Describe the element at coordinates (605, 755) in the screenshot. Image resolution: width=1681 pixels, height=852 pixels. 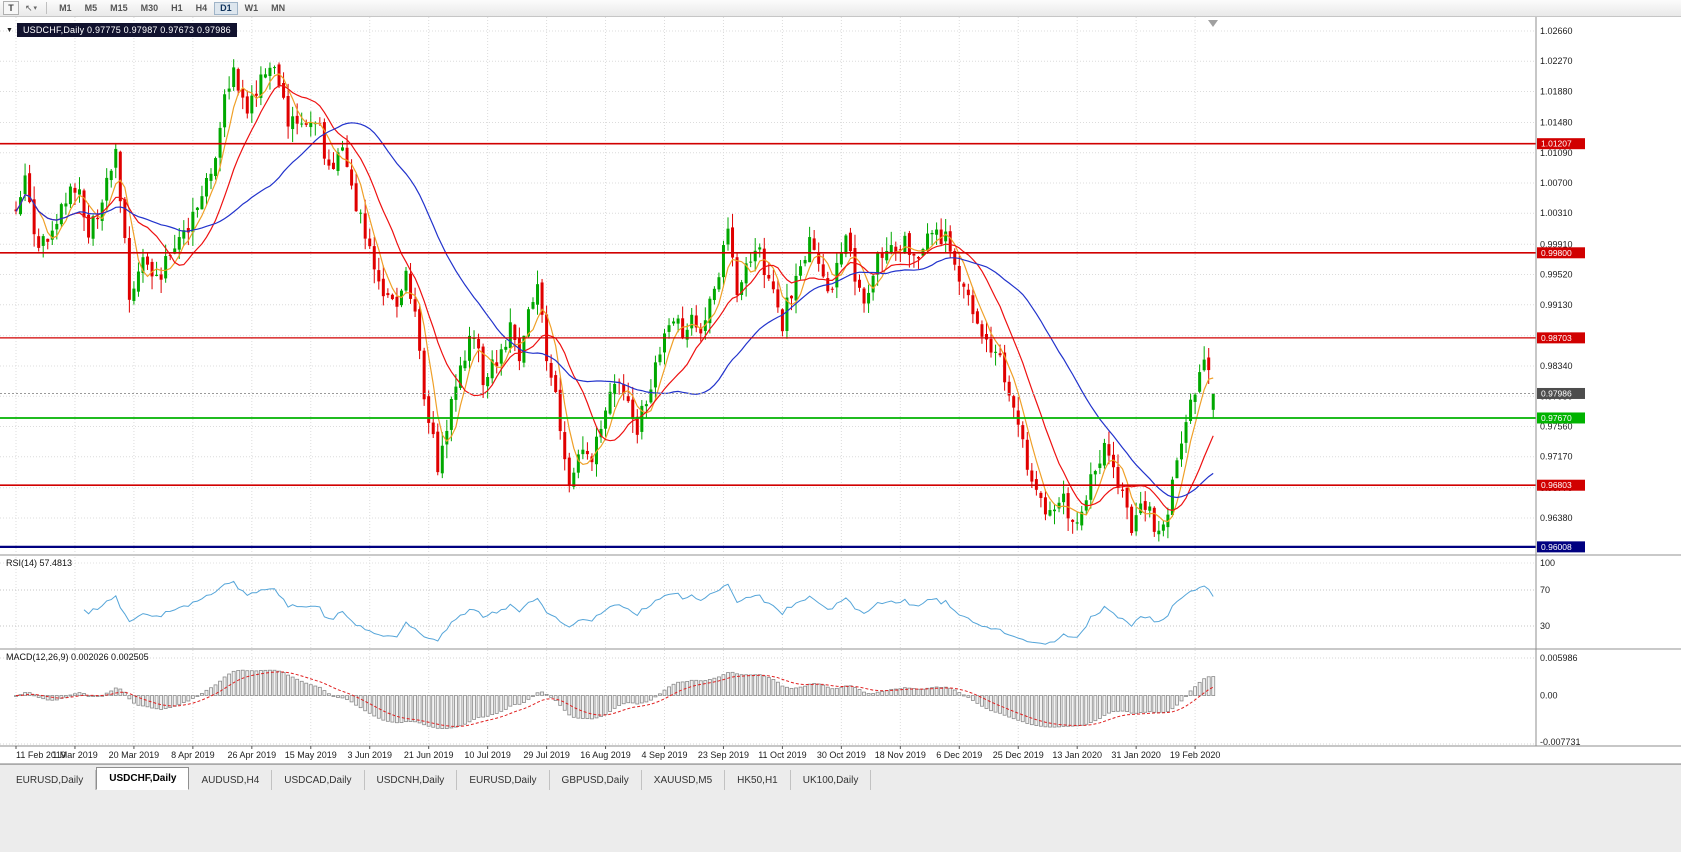
I see `svg-text: 16 Aug 2019` at that location.